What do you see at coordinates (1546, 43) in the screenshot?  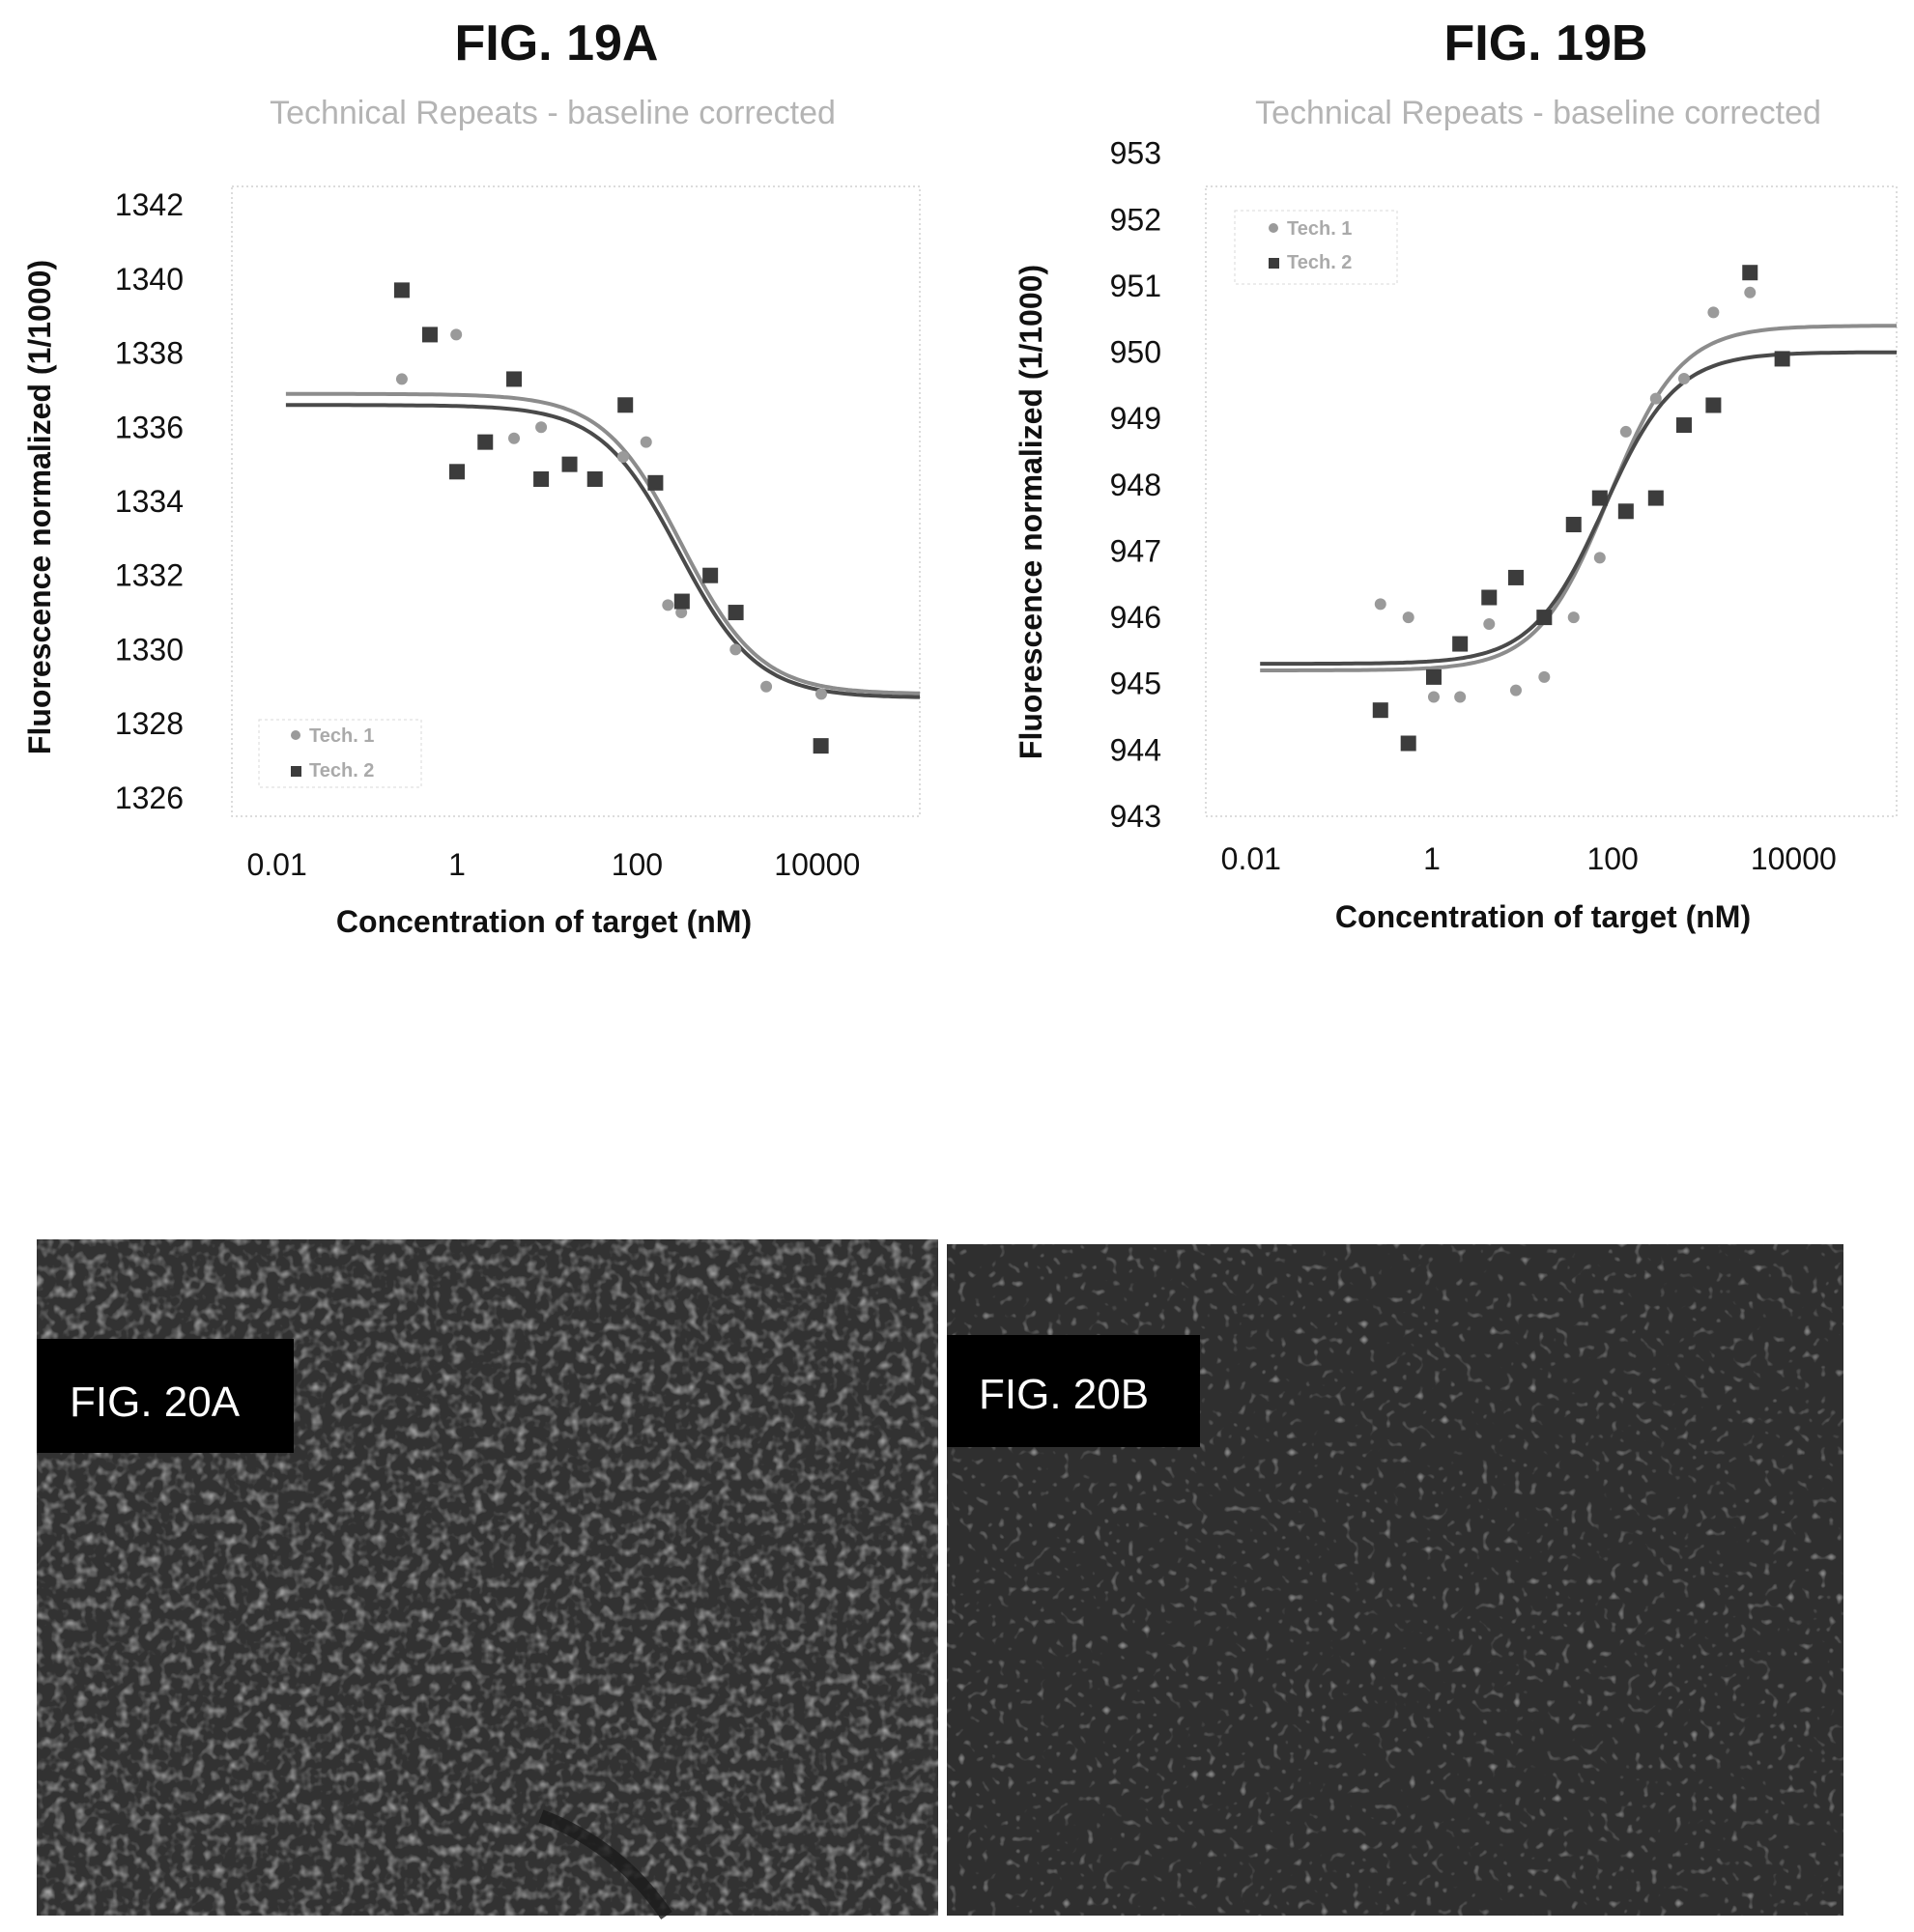 I see `fig19b-label: FIG. 19B` at bounding box center [1546, 43].